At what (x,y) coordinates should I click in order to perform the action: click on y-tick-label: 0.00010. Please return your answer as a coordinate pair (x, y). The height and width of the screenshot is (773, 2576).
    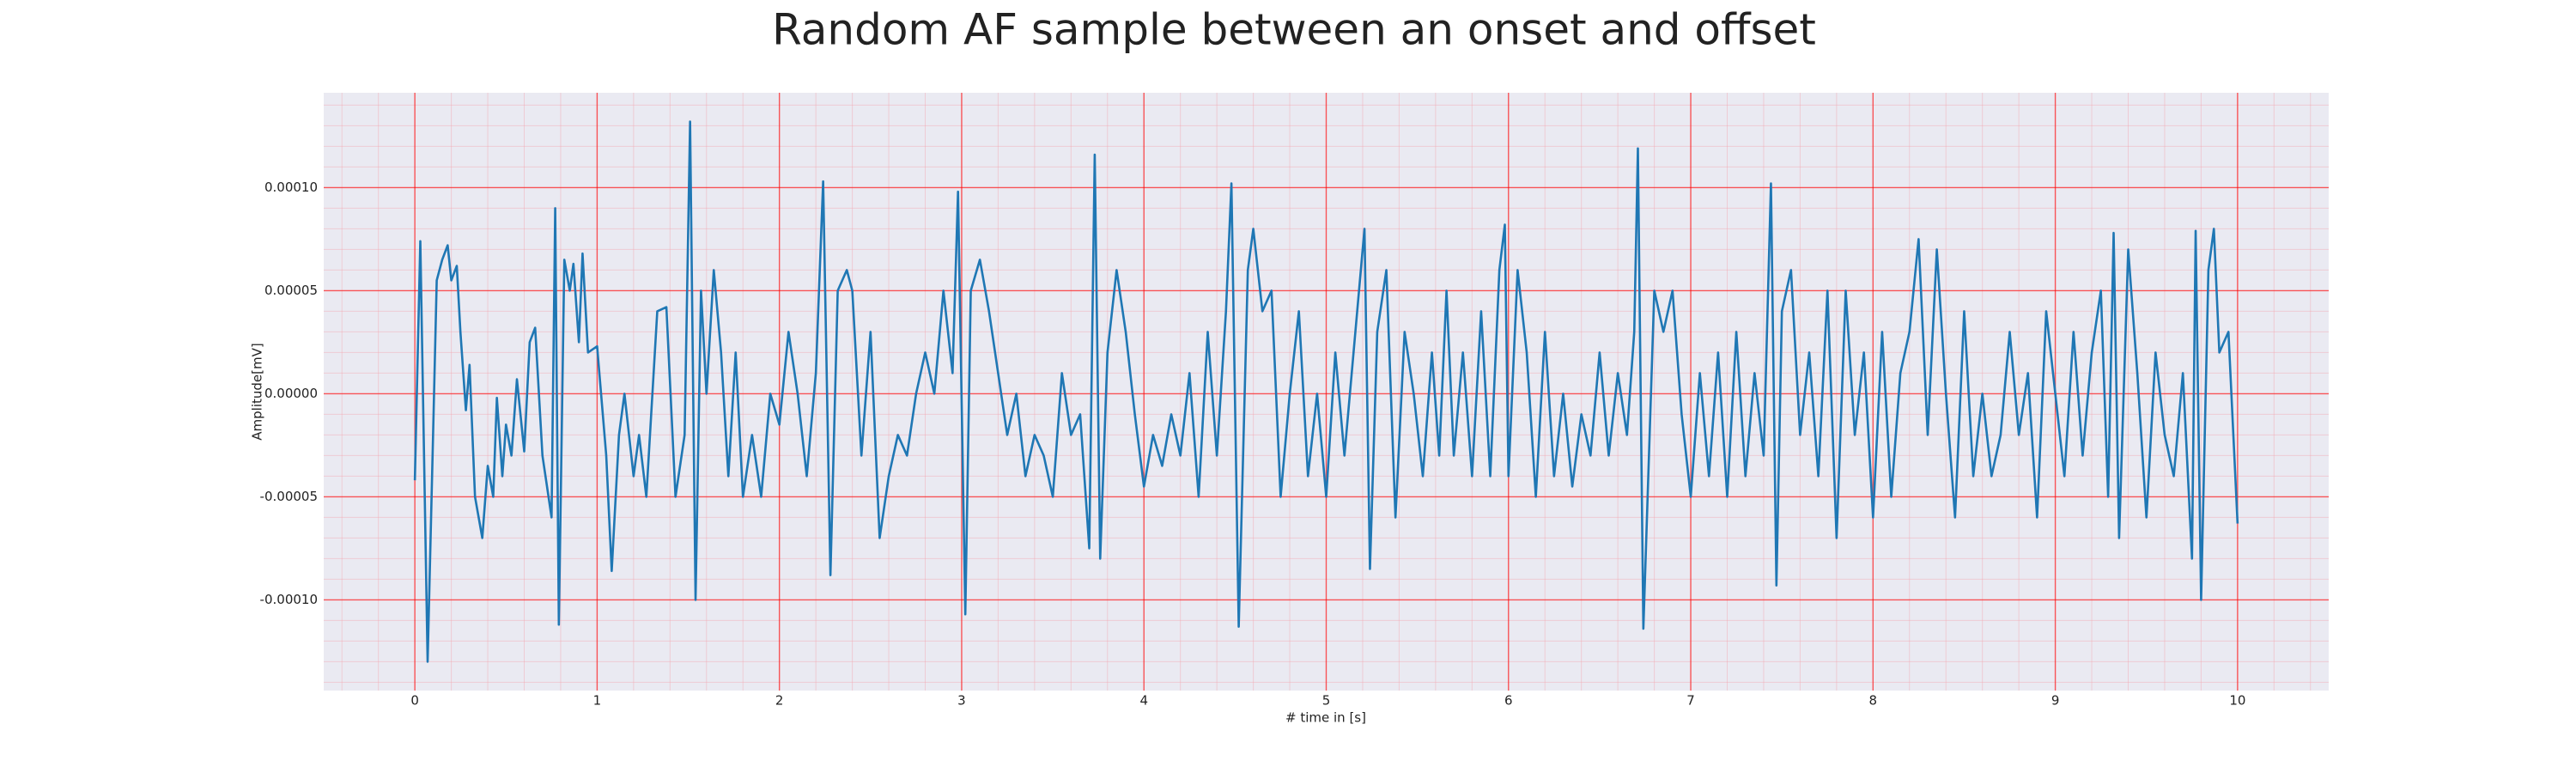
    Looking at the image, I should click on (291, 187).